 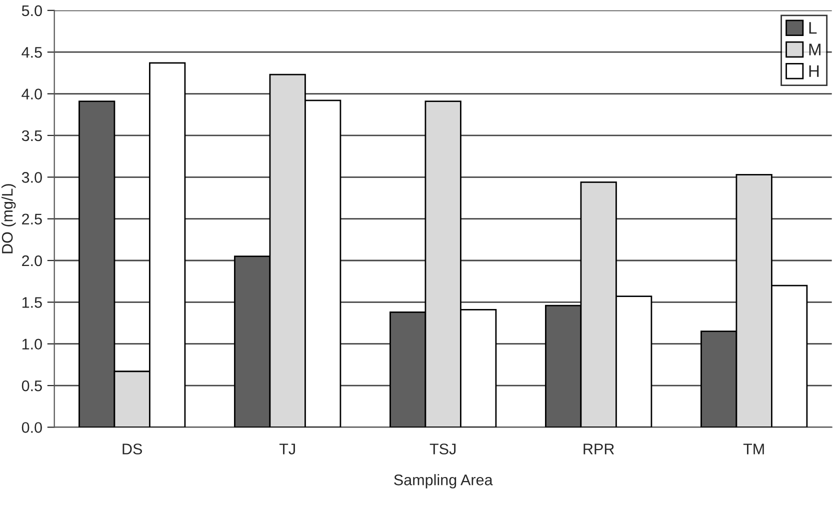 I want to click on y-axis-title: DO (mg/L), so click(x=9, y=219).